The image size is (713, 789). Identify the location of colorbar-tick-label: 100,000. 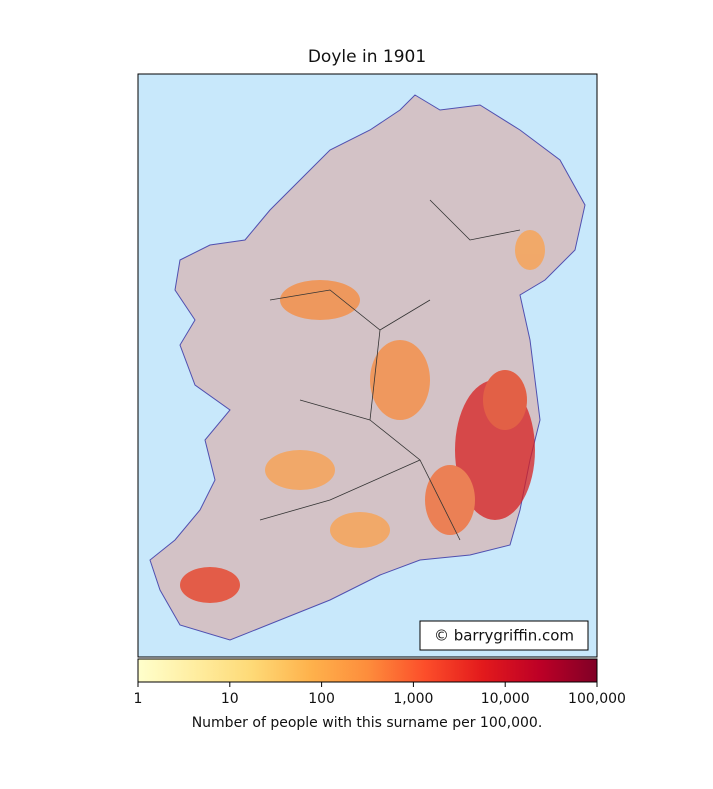
(597, 699).